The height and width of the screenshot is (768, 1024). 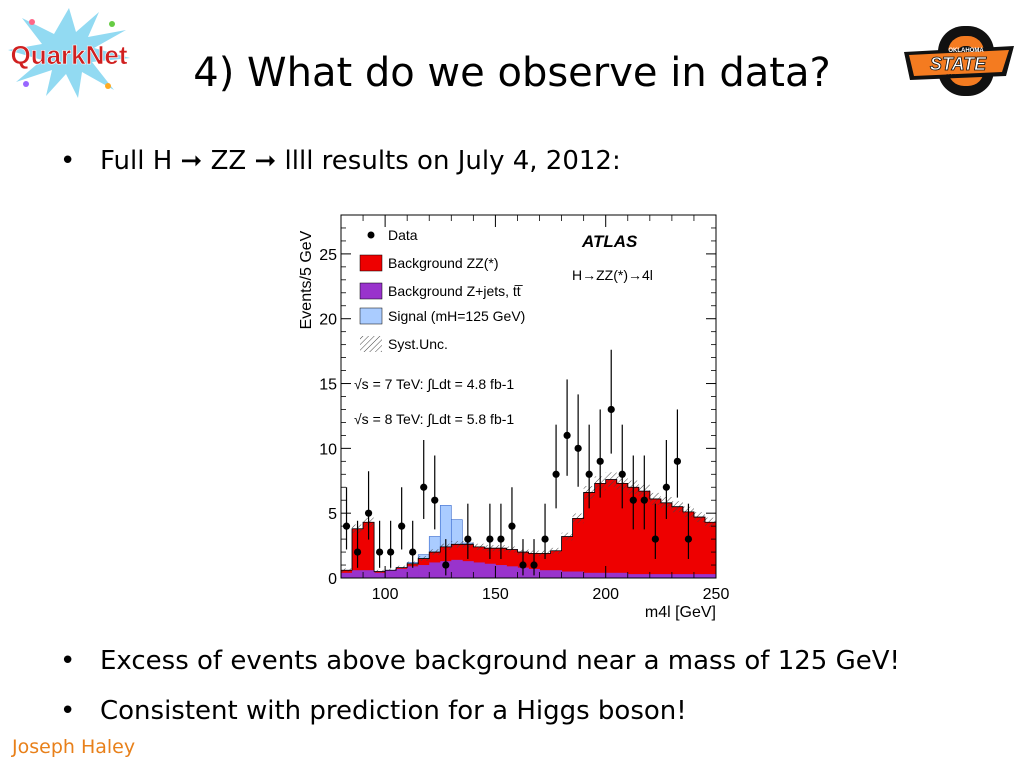 I want to click on x-tick-label: 200, so click(x=605, y=594).